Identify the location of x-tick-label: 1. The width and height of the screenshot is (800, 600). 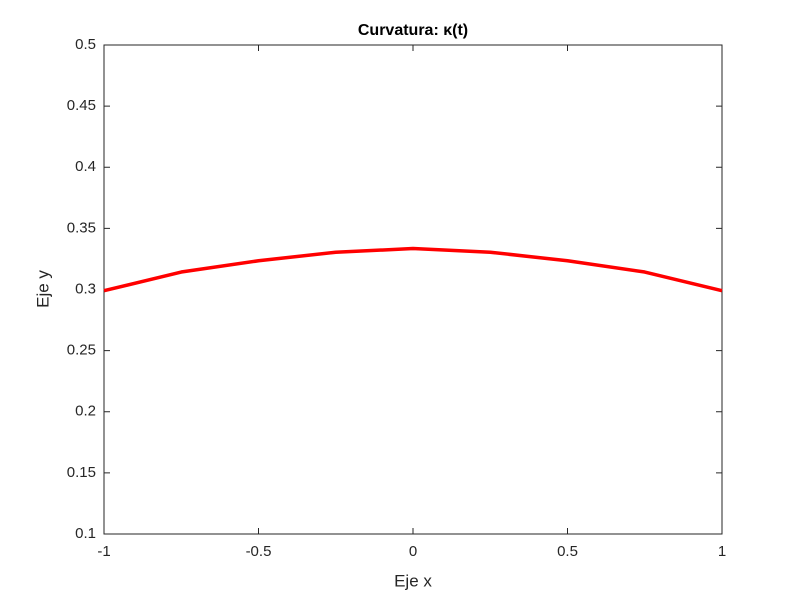
(722, 551).